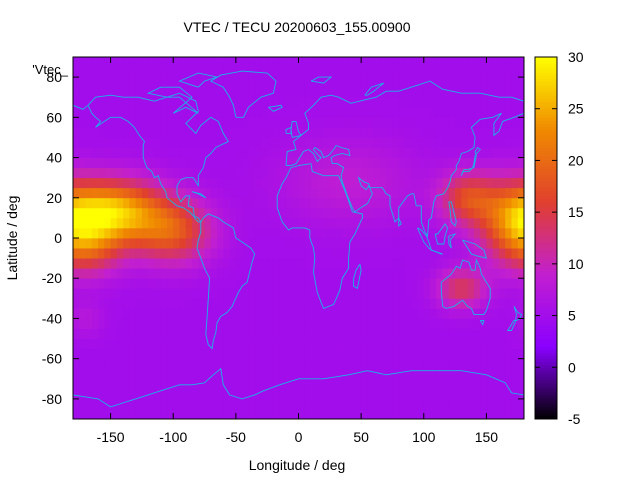  What do you see at coordinates (236, 437) in the screenshot?
I see `x-tick-label: -50` at bounding box center [236, 437].